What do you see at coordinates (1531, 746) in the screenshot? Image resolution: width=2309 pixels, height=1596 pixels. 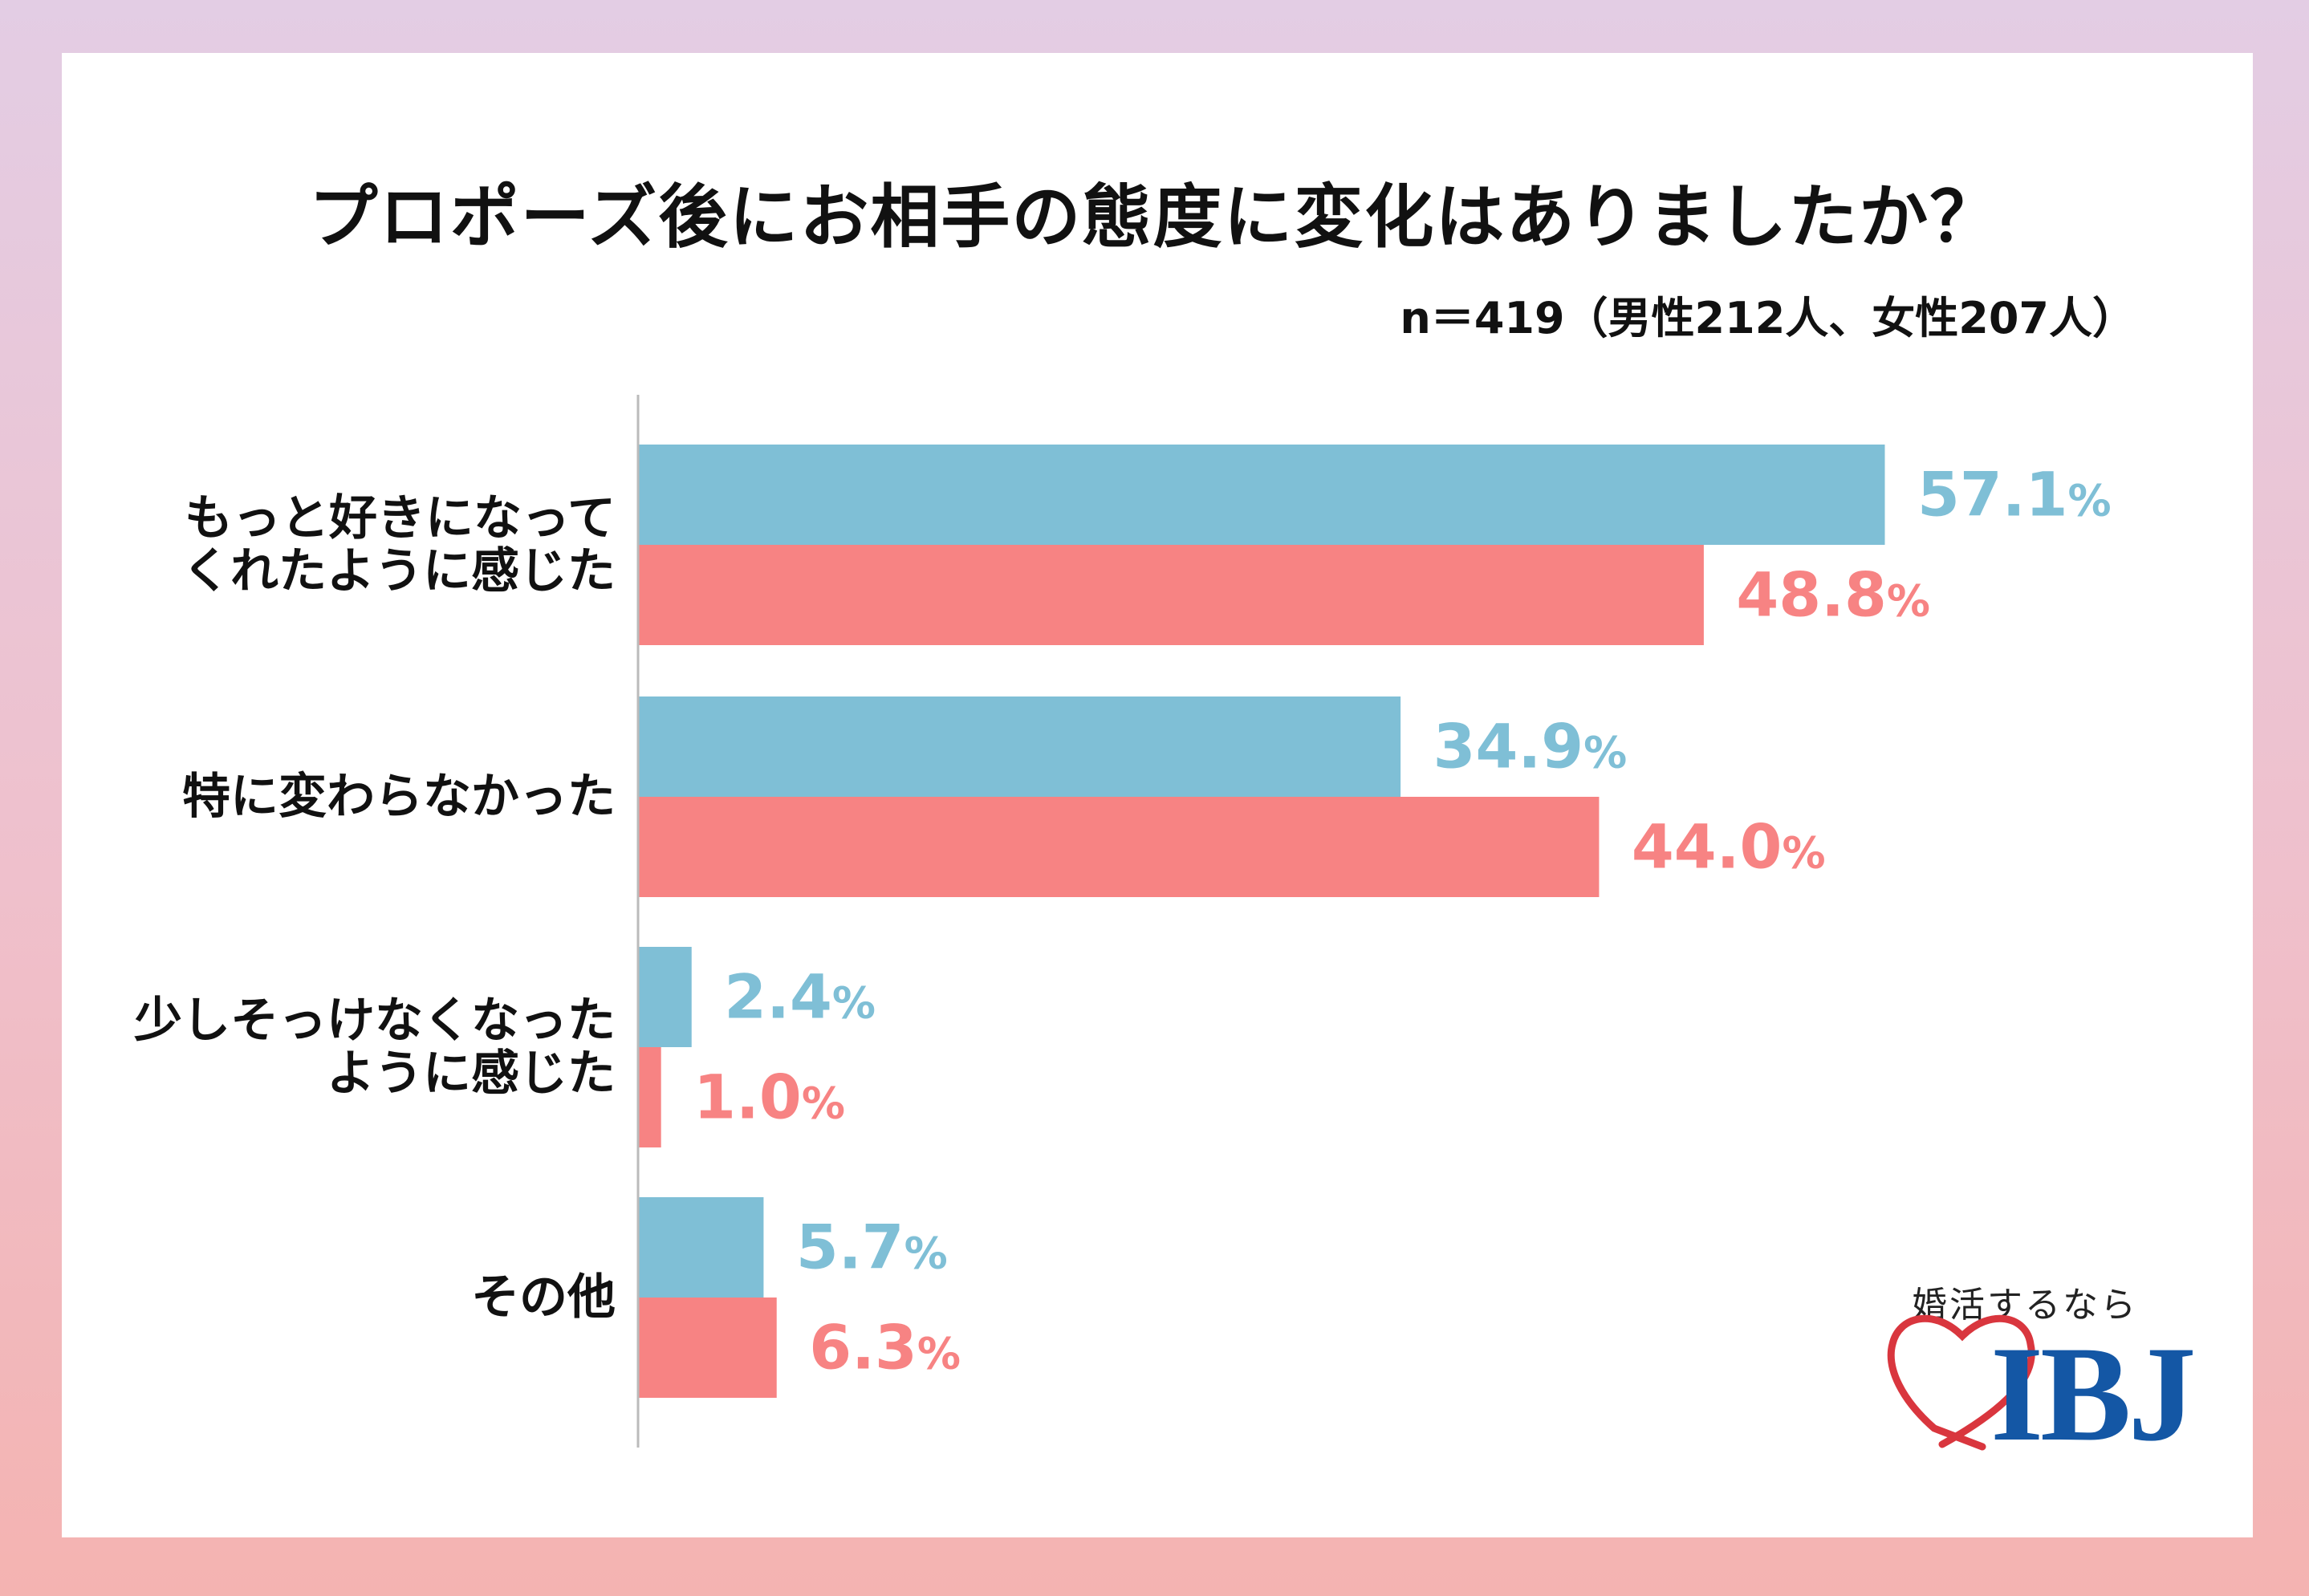 I see `data-label: 34.9%` at bounding box center [1531, 746].